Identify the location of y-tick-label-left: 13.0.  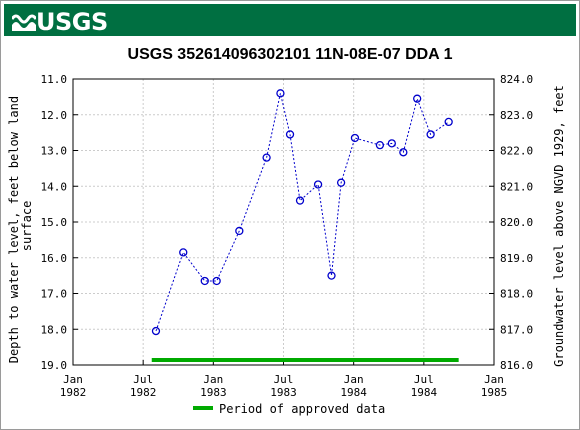
(54, 151).